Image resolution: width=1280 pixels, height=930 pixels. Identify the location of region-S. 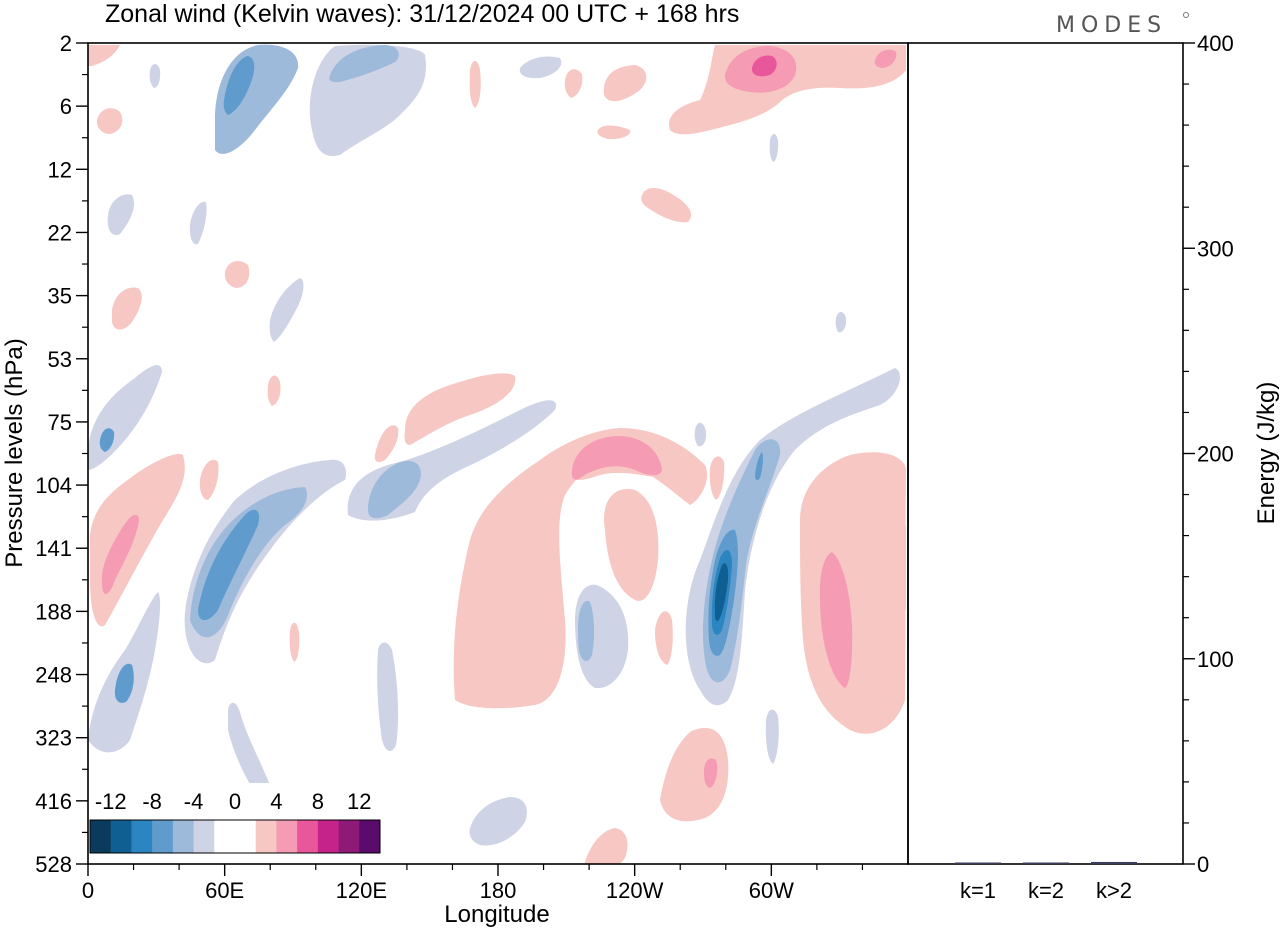
(616, 458).